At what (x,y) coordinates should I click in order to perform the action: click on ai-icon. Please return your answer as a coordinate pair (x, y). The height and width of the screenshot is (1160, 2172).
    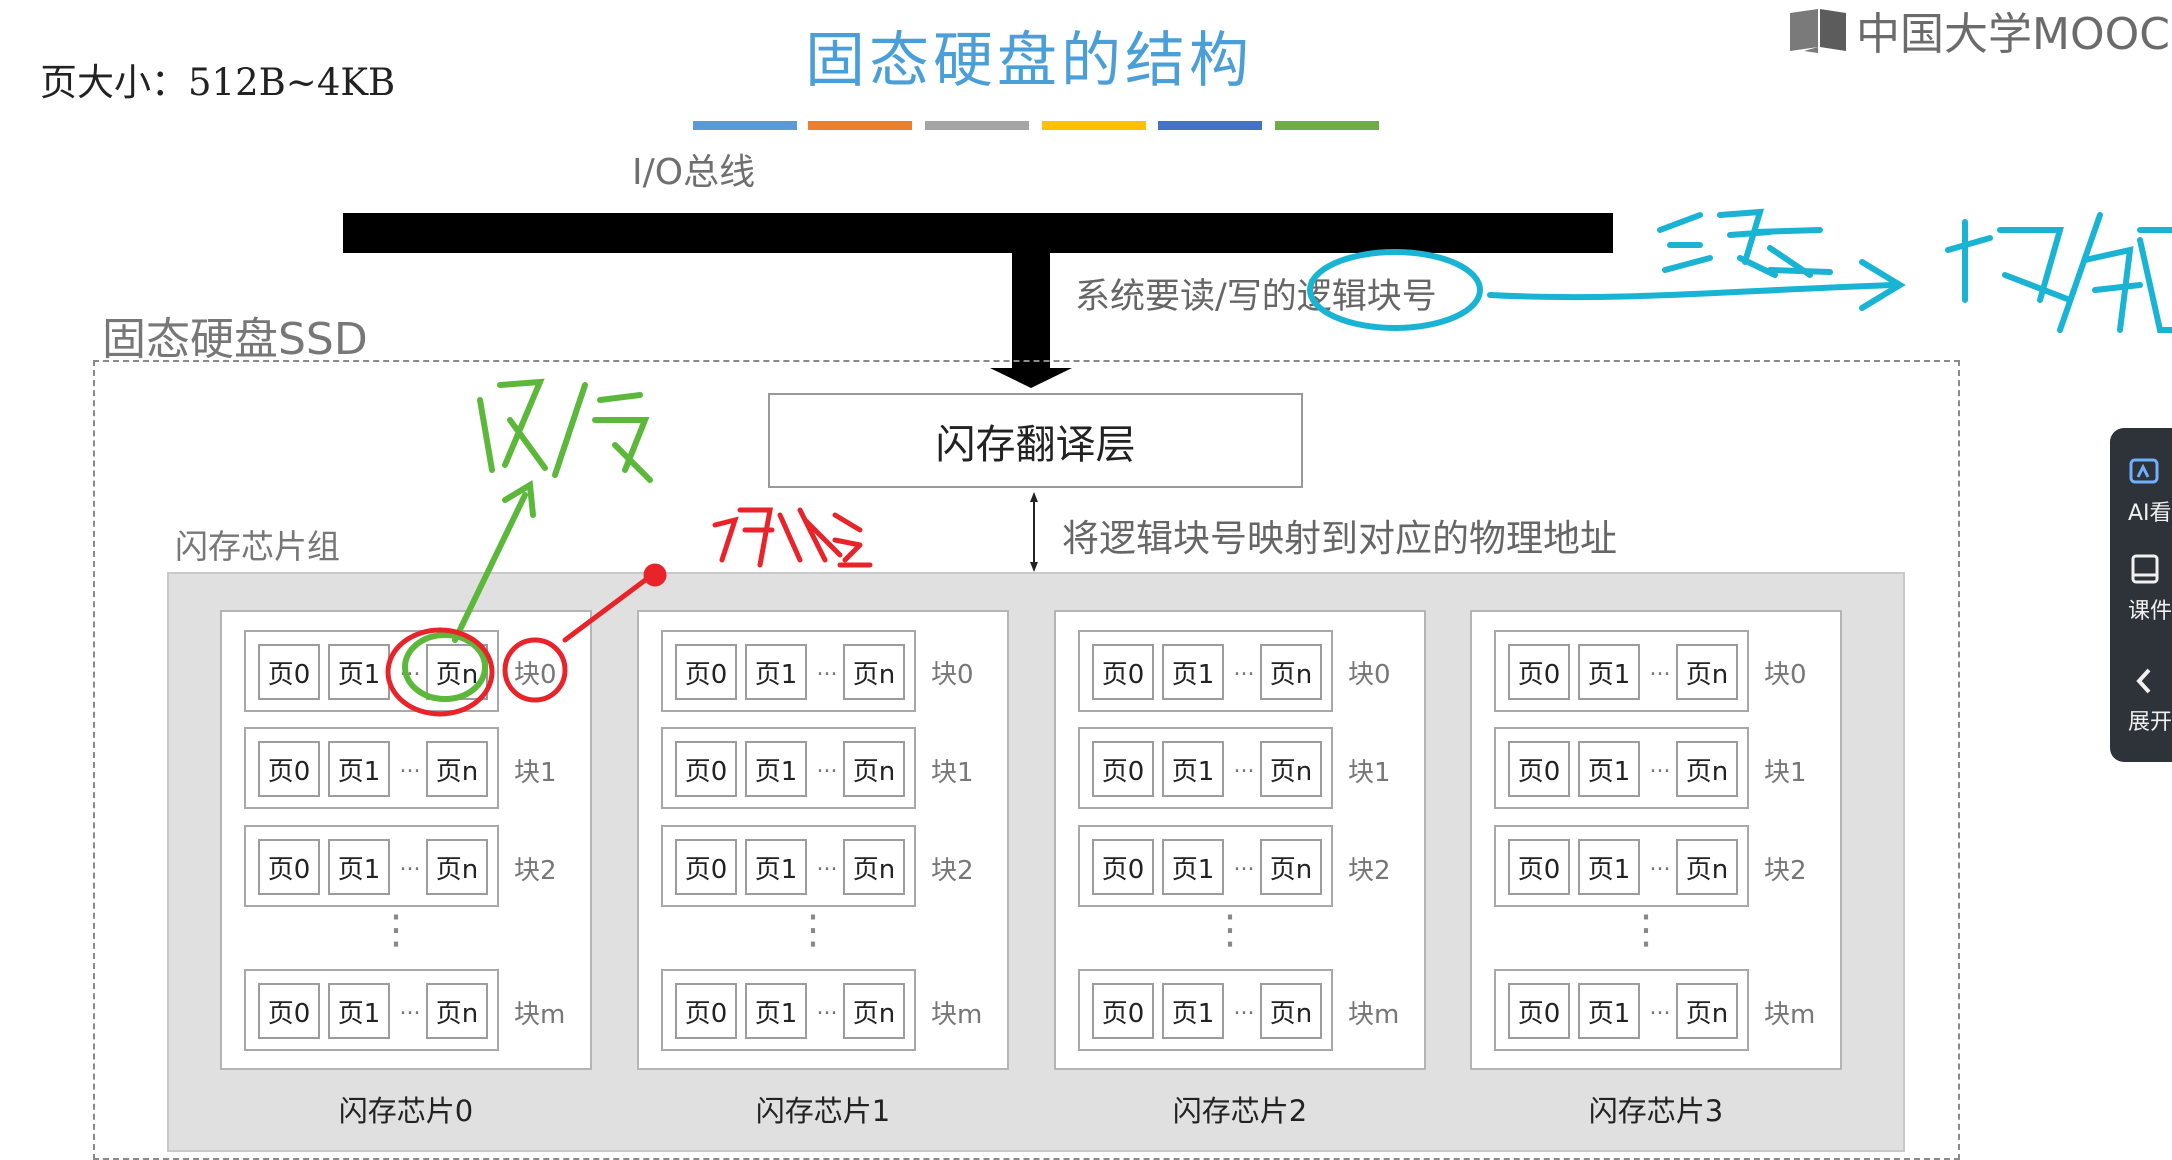
    Looking at the image, I should click on (2144, 471).